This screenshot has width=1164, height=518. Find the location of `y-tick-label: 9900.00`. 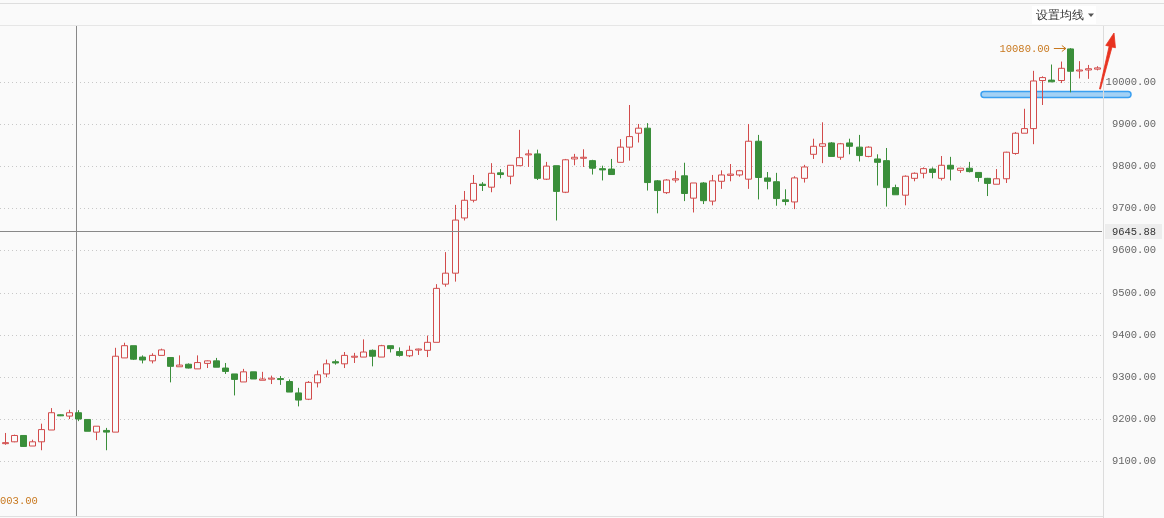

y-tick-label: 9900.00 is located at coordinates (1133, 123).